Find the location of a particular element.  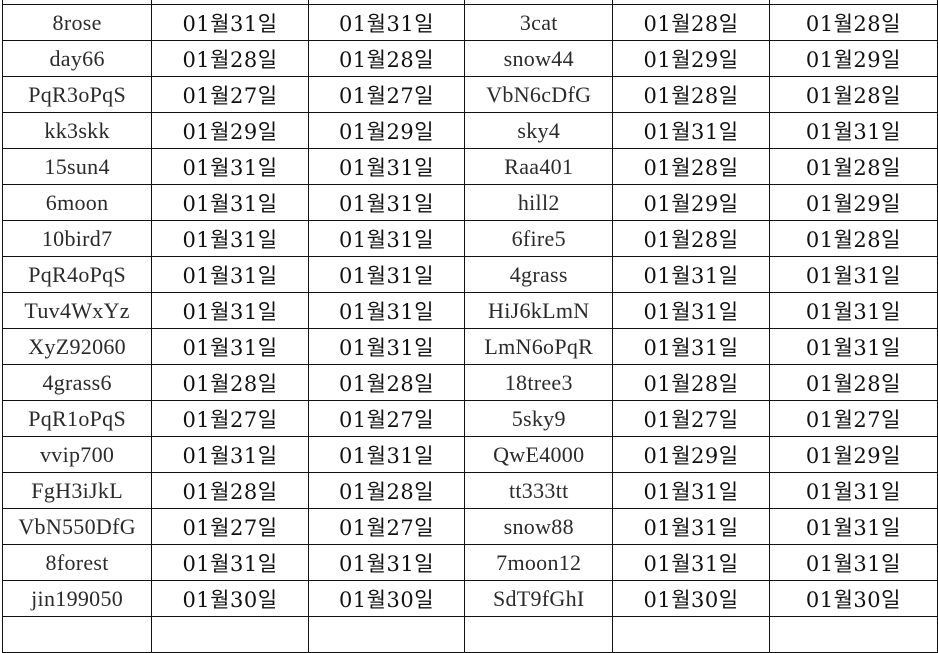

id-cell: 3cat is located at coordinates (539, 22).